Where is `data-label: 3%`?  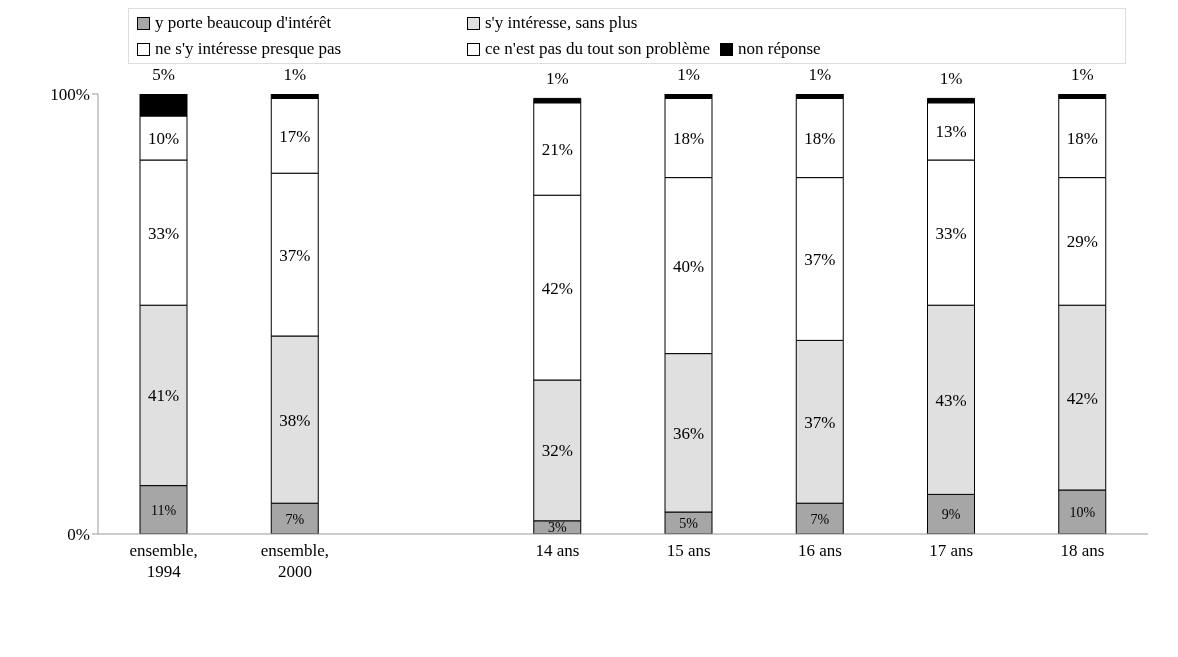
data-label: 3% is located at coordinates (557, 528).